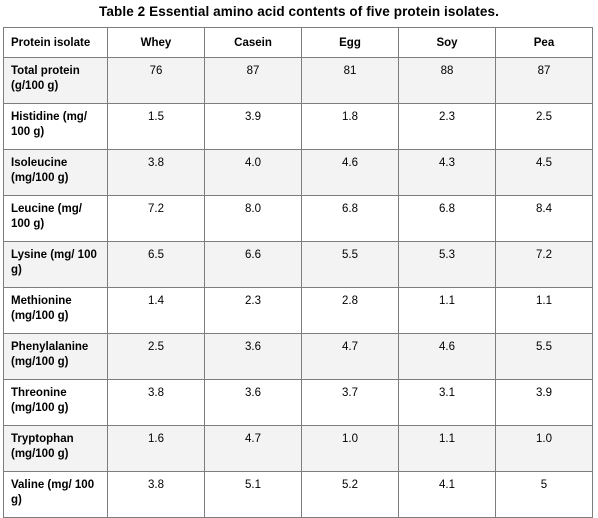 Image resolution: width=598 pixels, height=518 pixels. Describe the element at coordinates (55, 126) in the screenshot. I see `row-label: Histidine (mg/ 100 g)` at that location.